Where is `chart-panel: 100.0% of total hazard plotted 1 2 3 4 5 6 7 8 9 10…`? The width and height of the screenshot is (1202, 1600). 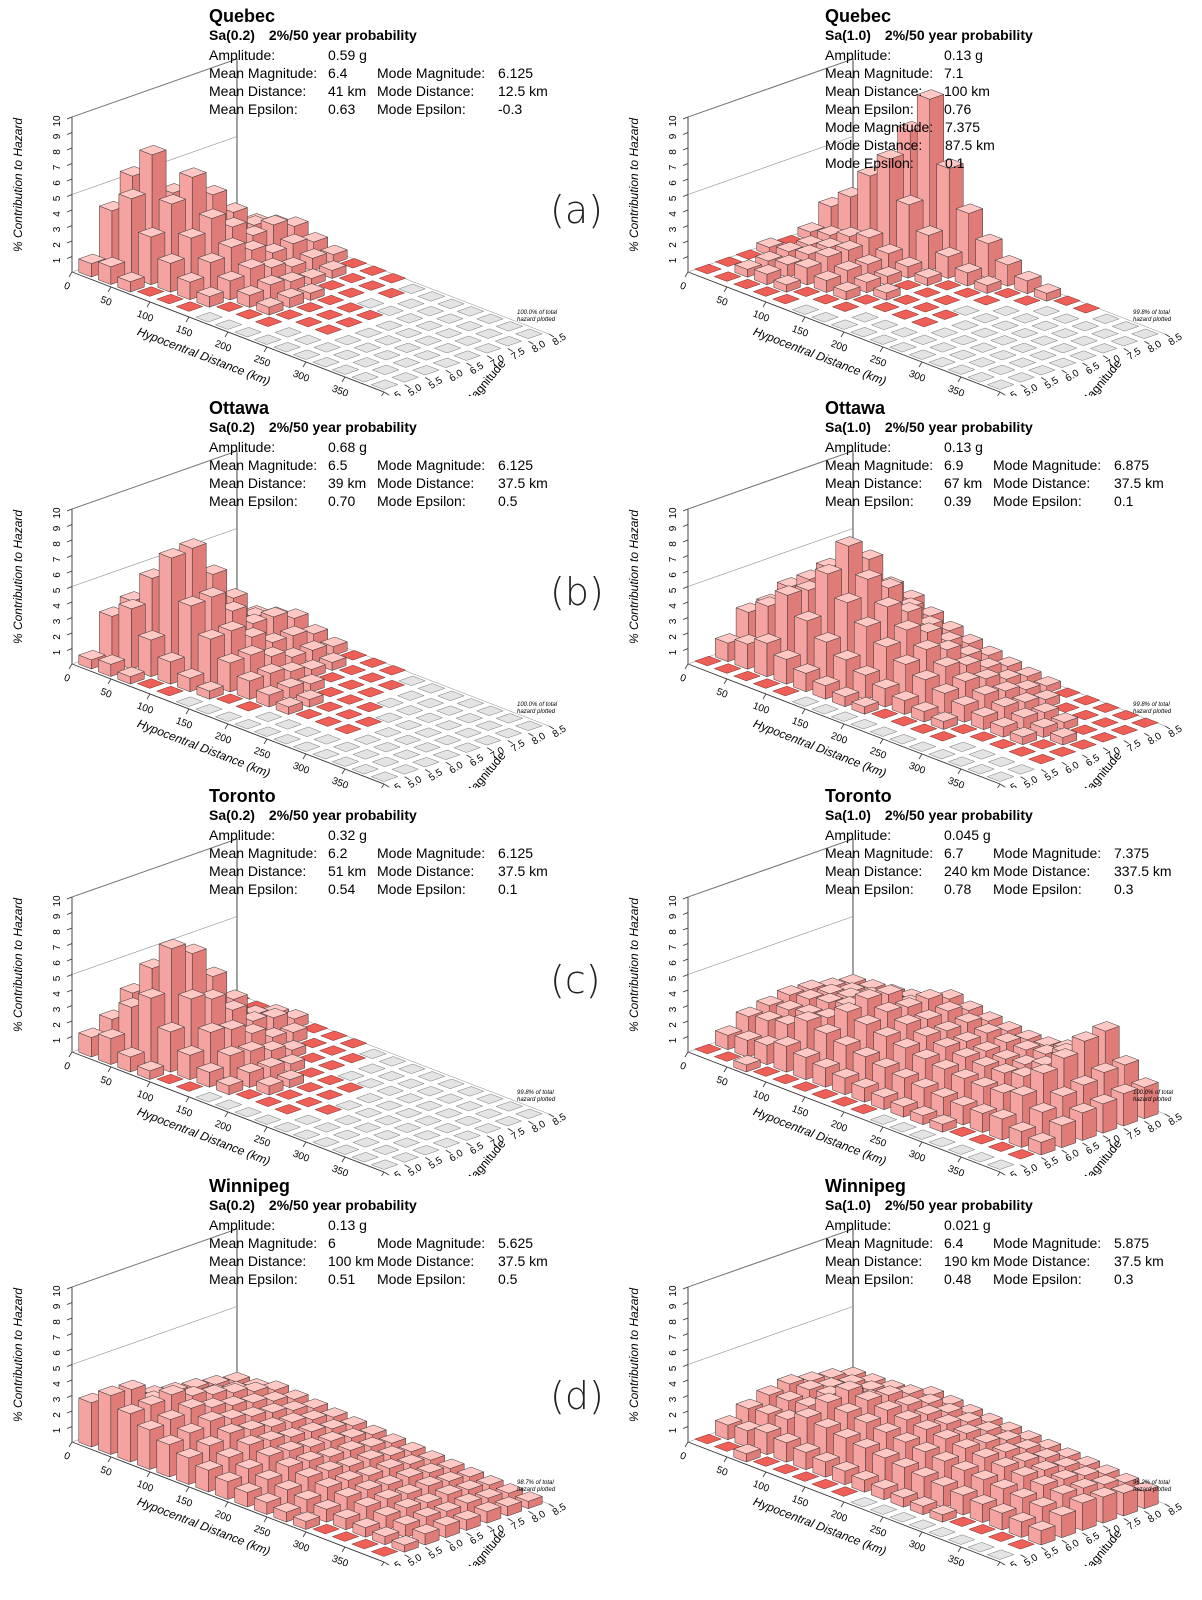
chart-panel: 100.0% of total hazard plotted 1 2 3 4 5 6 7 8 9 10… is located at coordinates (300, 198).